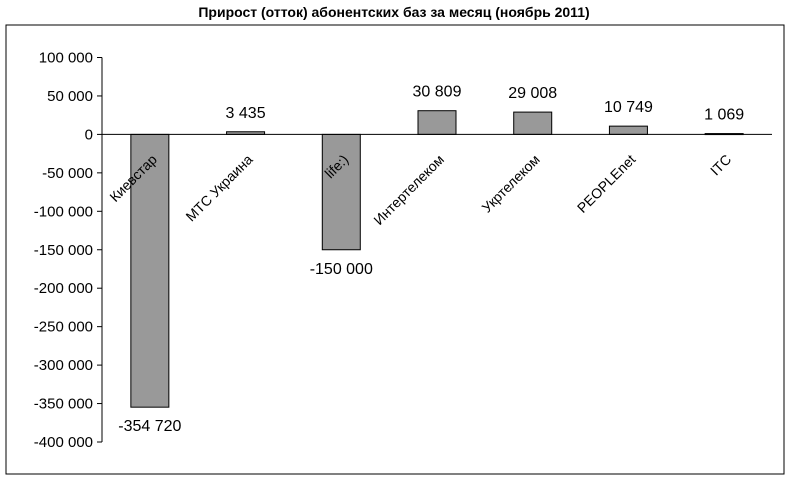 The width and height of the screenshot is (788, 479). Describe the element at coordinates (724, 115) in the screenshot. I see `data-label: 1 069` at that location.